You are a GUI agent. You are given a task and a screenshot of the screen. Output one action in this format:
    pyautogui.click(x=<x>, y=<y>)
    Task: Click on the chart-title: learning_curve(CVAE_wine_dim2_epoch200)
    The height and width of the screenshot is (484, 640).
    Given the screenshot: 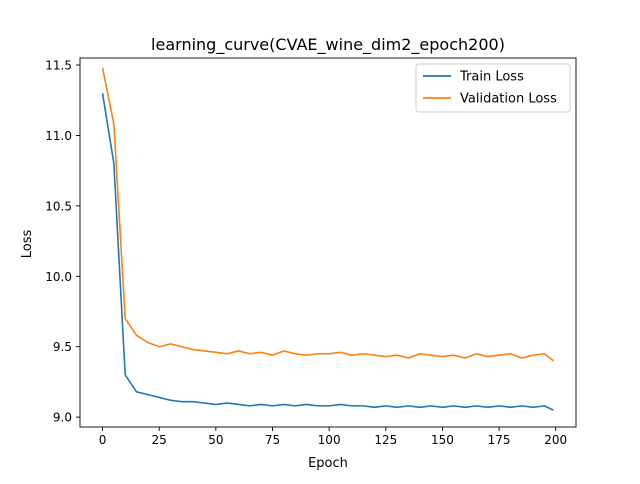 What is the action you would take?
    pyautogui.click(x=328, y=45)
    